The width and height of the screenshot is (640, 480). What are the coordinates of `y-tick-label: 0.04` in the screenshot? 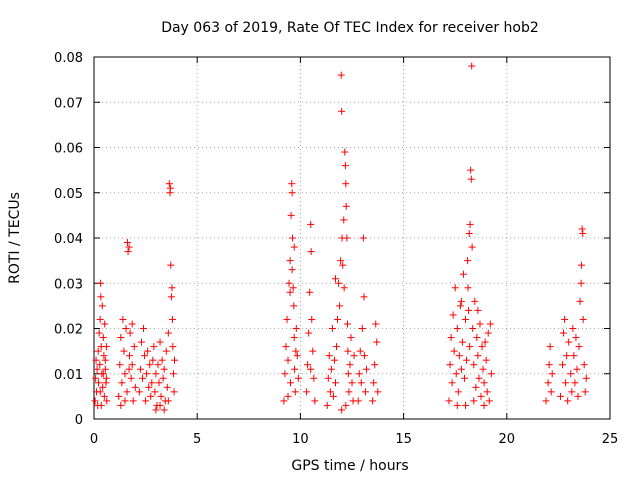 It's located at (68, 239).